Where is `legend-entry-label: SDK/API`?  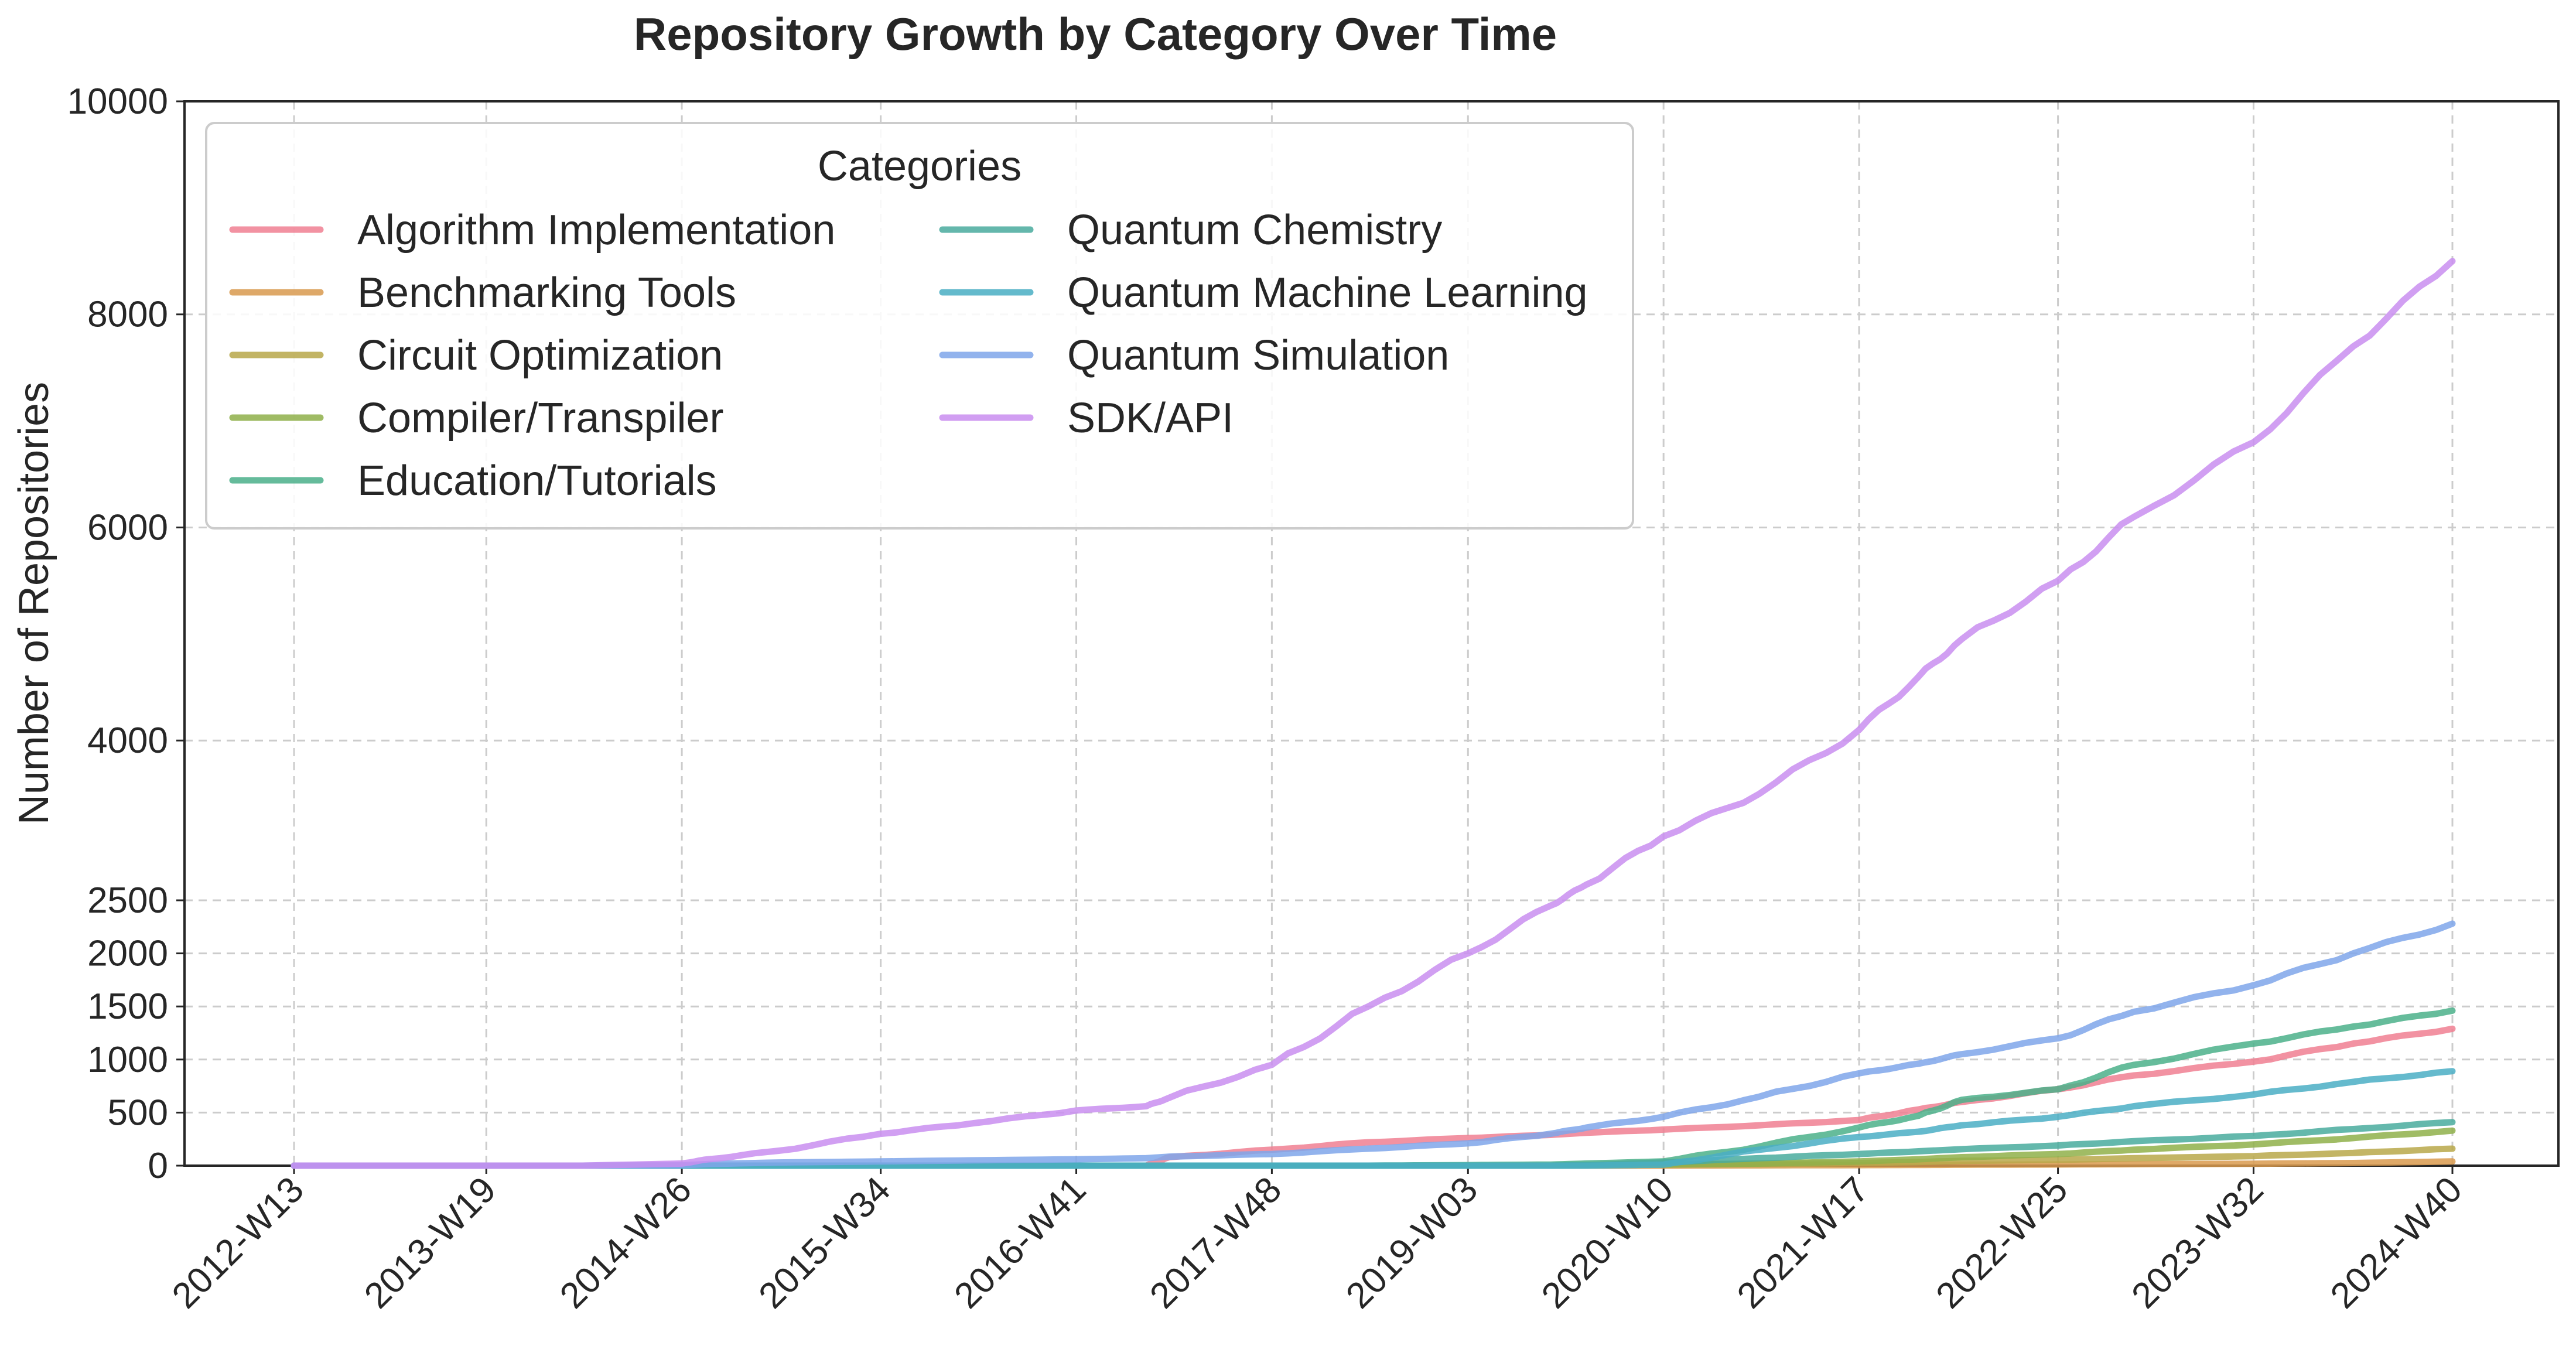 legend-entry-label: SDK/API is located at coordinates (1150, 418).